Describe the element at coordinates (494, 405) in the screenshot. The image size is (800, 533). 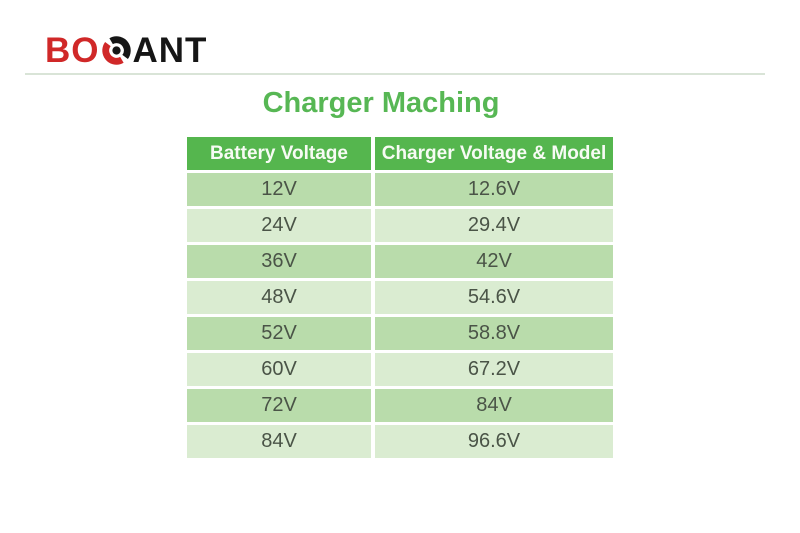
I see `charger-voltage-cell: 84V` at that location.